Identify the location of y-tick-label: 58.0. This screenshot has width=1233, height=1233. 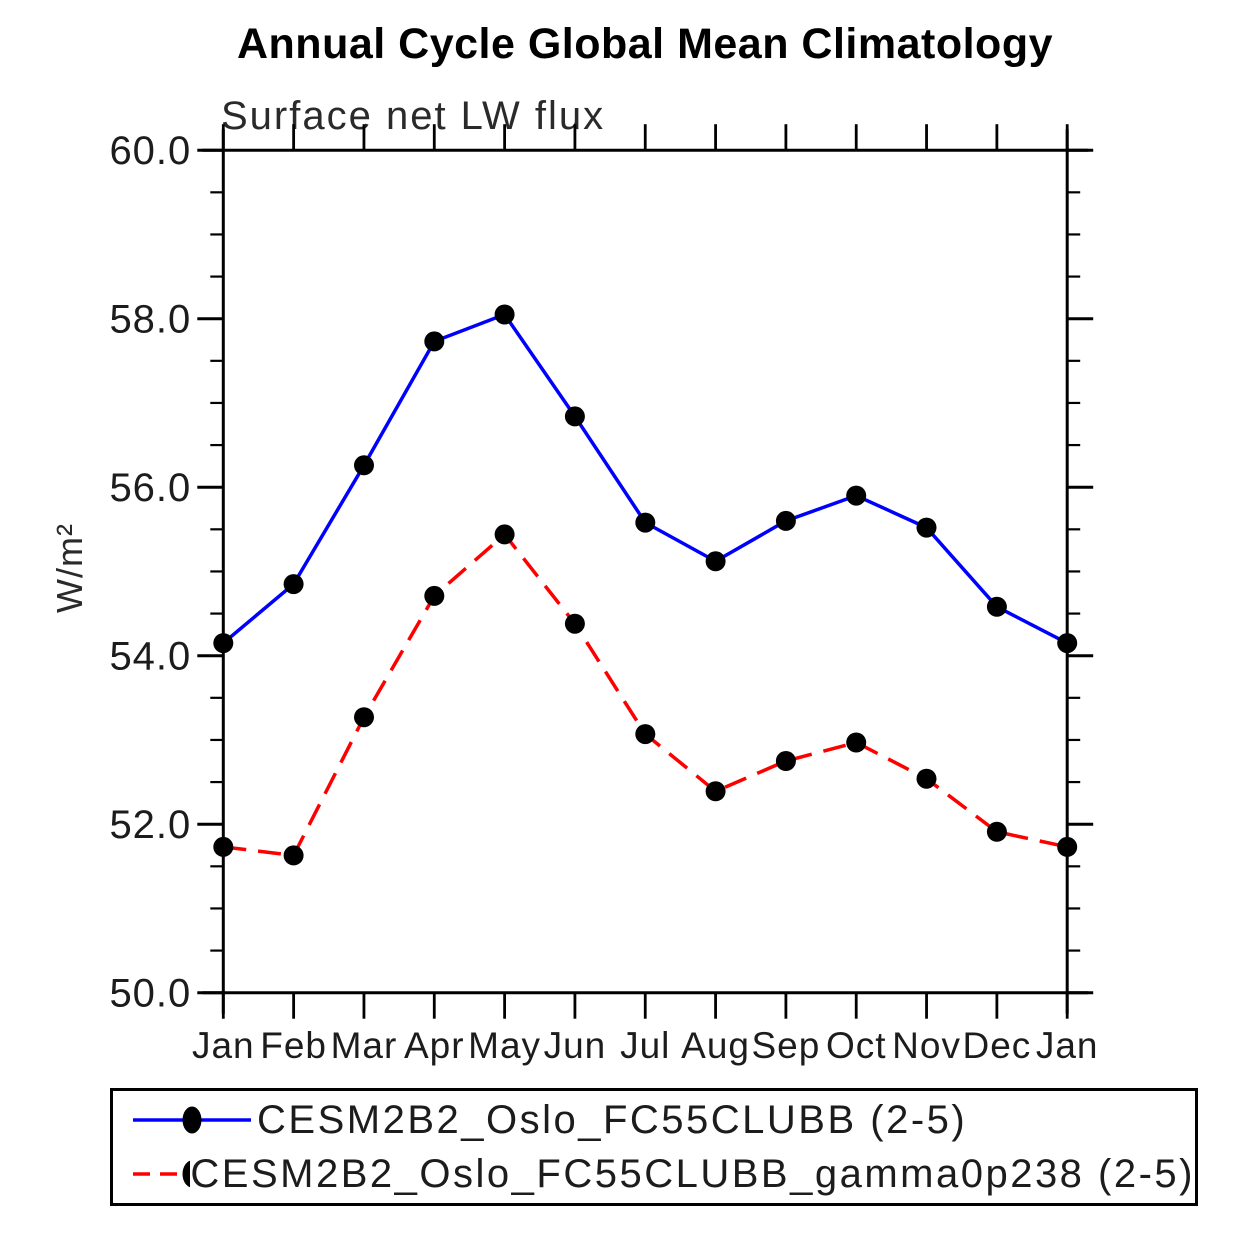
(150, 320).